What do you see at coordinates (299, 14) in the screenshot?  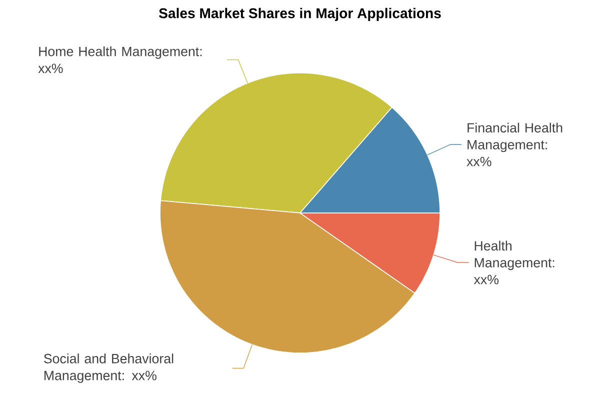 I see `chart-title: Sales Market Shares in Major Applications` at bounding box center [299, 14].